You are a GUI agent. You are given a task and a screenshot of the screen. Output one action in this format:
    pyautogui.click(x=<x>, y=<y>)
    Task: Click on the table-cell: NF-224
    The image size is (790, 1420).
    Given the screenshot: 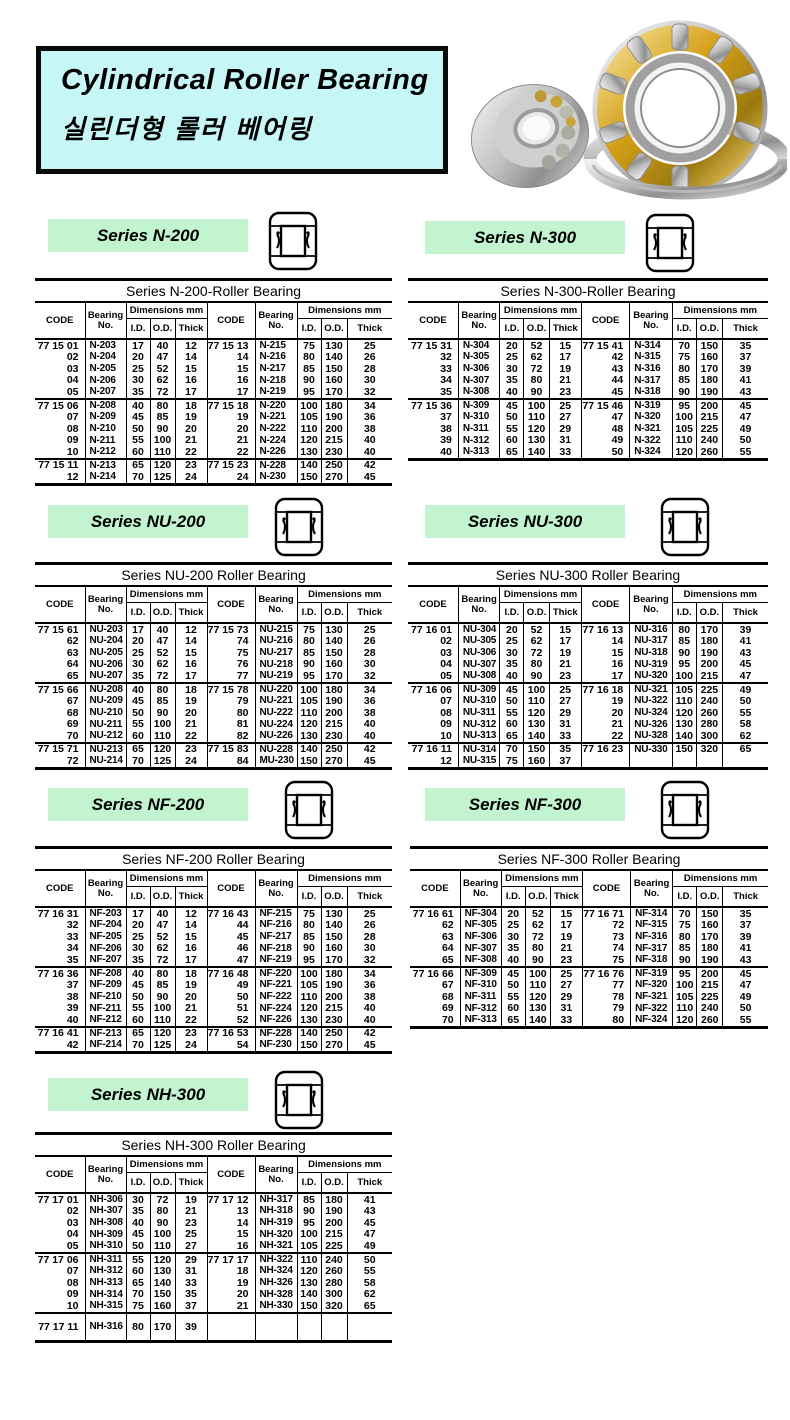 What is the action you would take?
    pyautogui.click(x=275, y=1008)
    